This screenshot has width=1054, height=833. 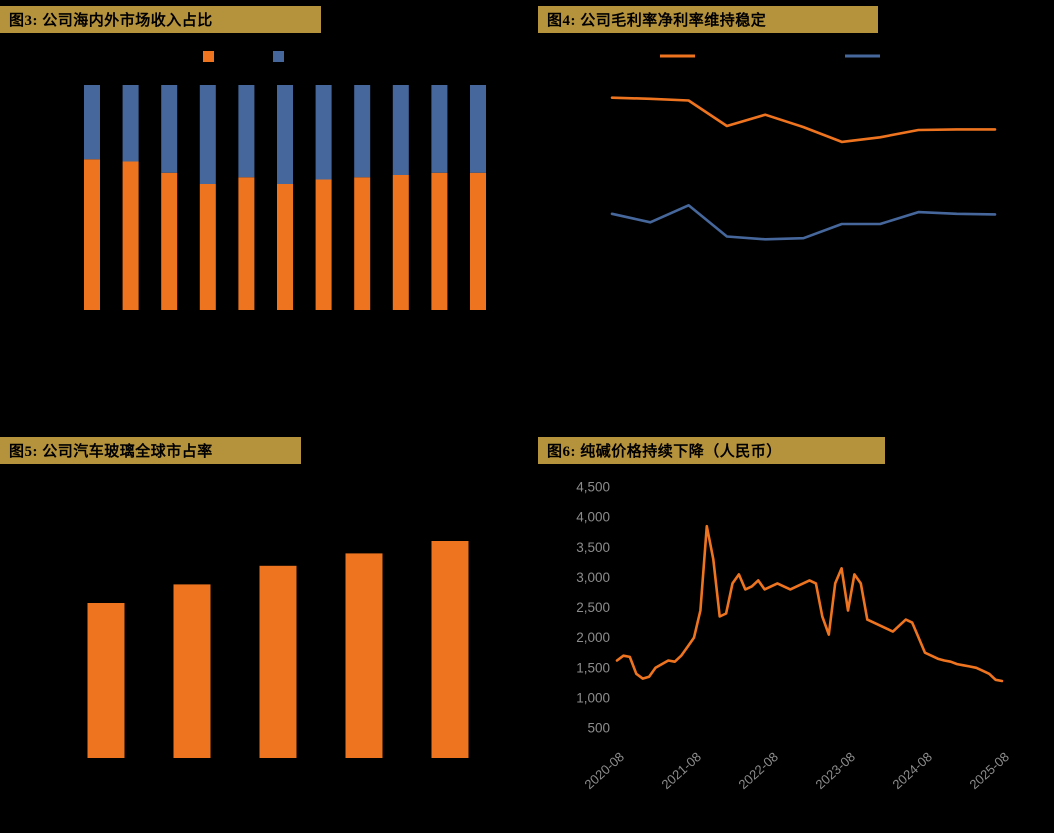 I want to click on fig6-y-tick-label: 1,000, so click(x=593, y=697).